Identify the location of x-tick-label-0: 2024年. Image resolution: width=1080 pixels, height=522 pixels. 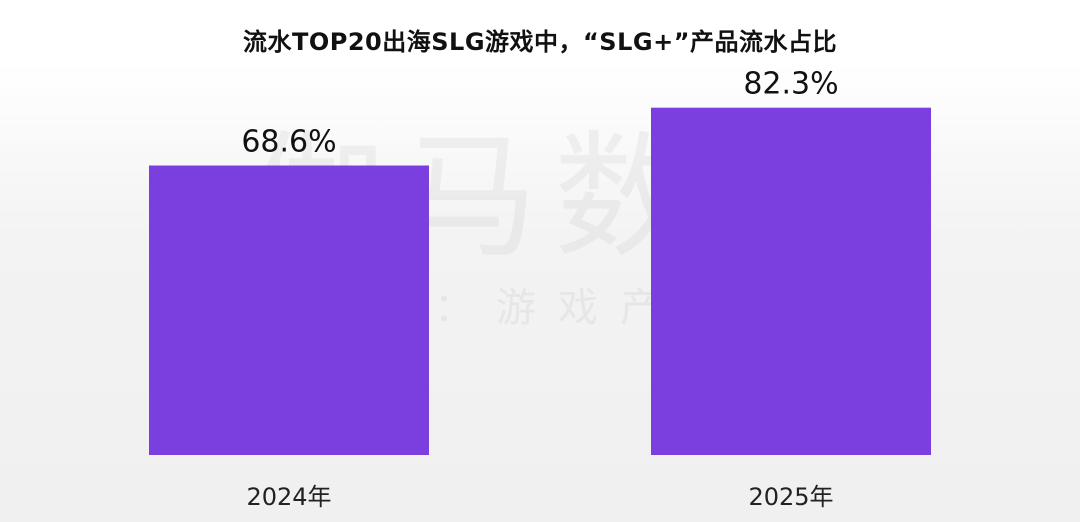
(288, 497).